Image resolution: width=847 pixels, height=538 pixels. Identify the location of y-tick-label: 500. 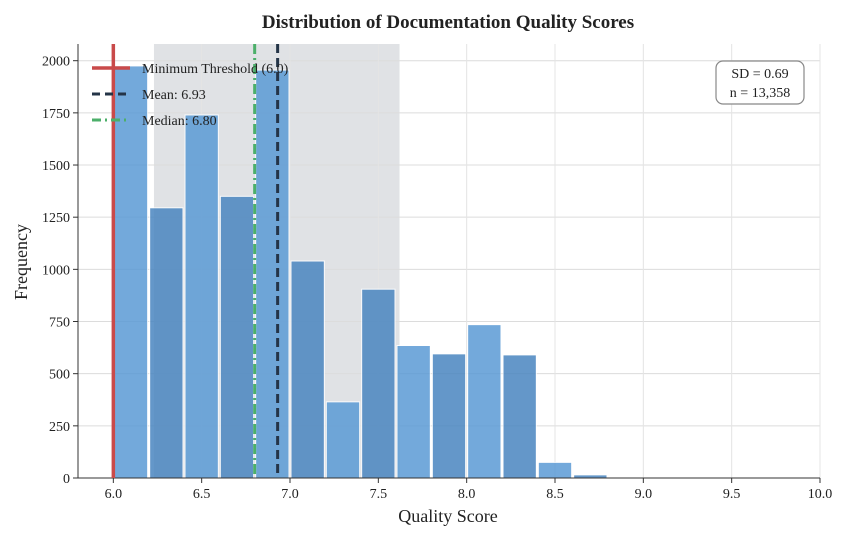
(59, 375).